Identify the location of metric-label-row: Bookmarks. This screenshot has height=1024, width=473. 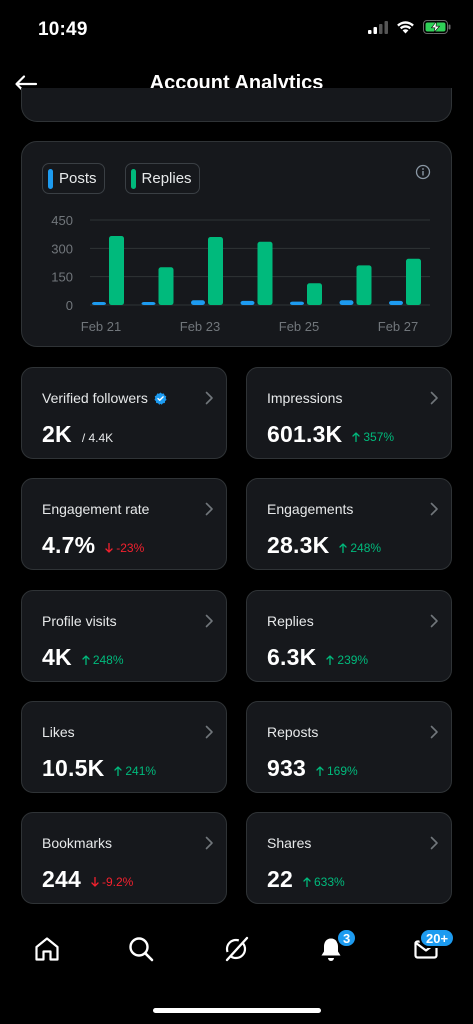
(77, 843).